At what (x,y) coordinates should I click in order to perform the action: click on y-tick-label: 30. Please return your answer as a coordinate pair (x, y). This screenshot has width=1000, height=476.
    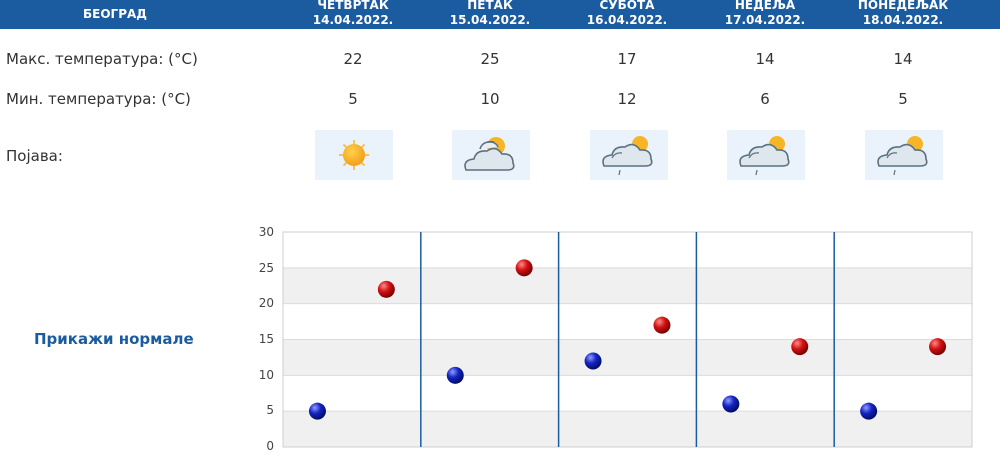
    Looking at the image, I should click on (266, 232).